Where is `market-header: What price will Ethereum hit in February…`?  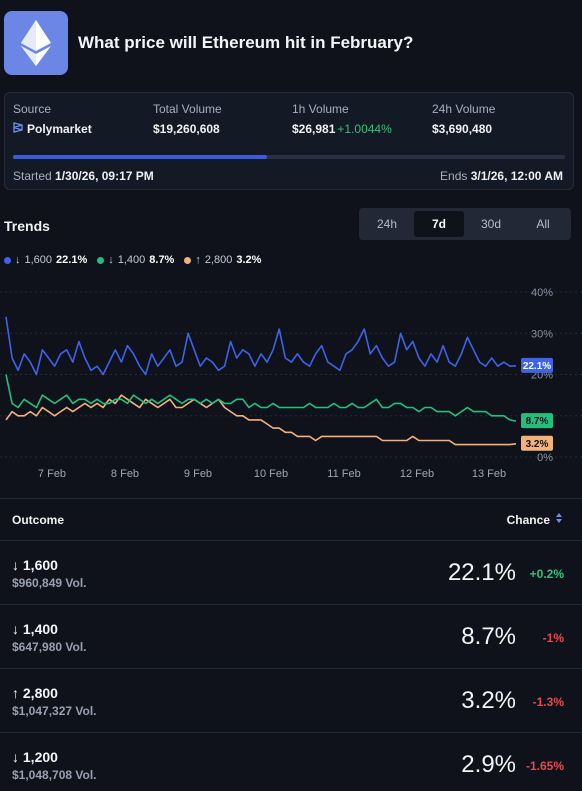
market-header: What price will Ethereum hit in February… is located at coordinates (289, 43).